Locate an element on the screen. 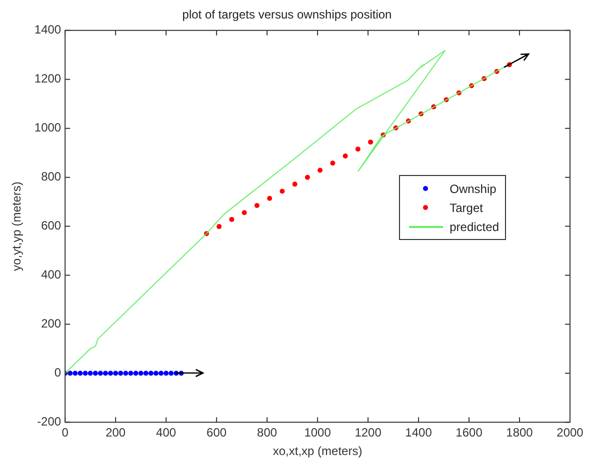 This screenshot has height=463, width=592. y-tick-label: 1000 is located at coordinates (48, 127).